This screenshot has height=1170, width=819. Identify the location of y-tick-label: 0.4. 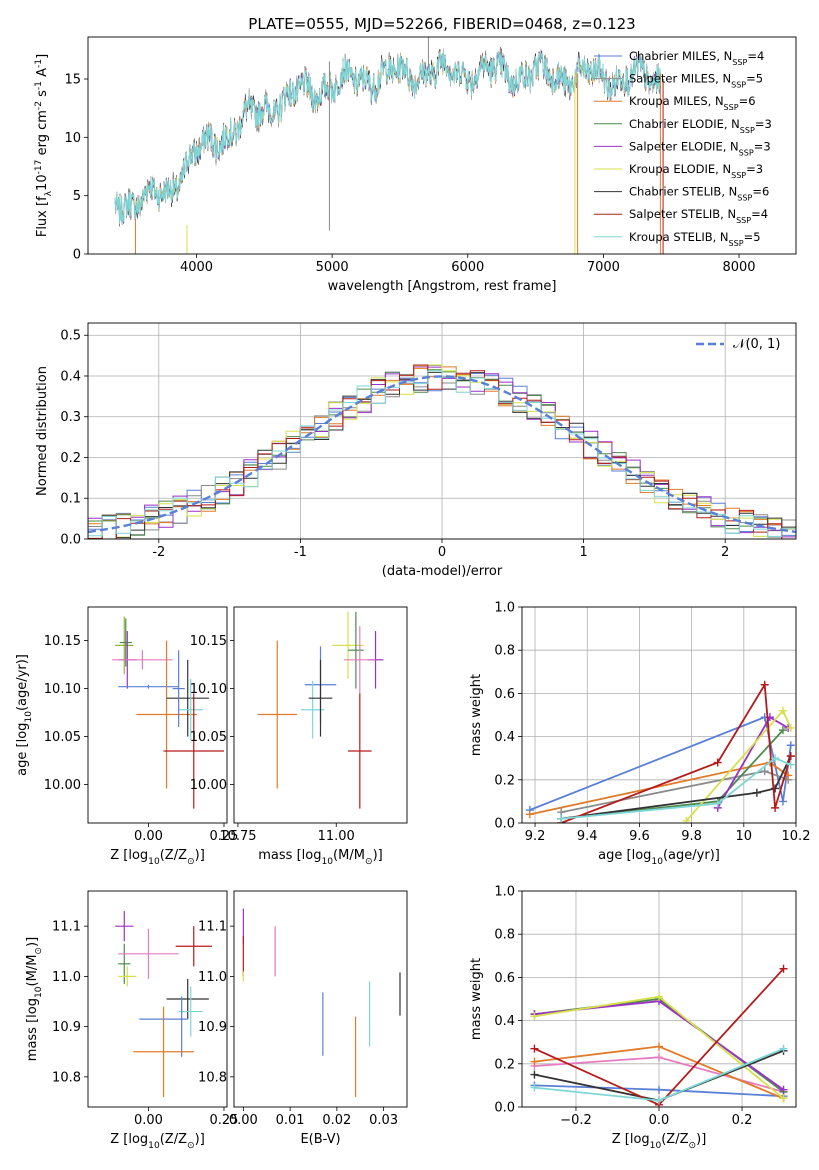
(70, 376).